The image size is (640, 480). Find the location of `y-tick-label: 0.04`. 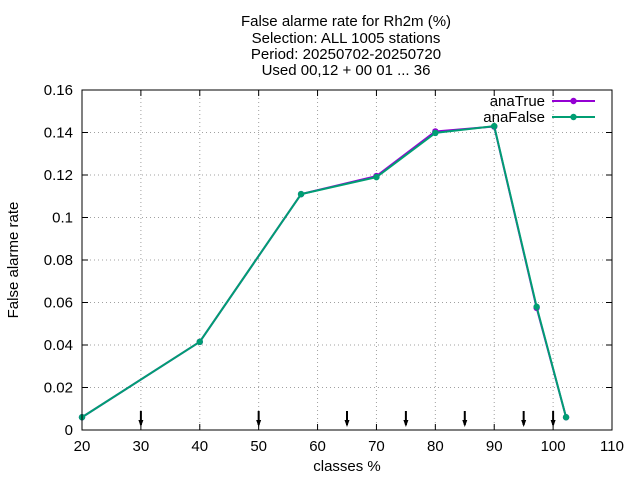

y-tick-label: 0.04 is located at coordinates (58, 345).